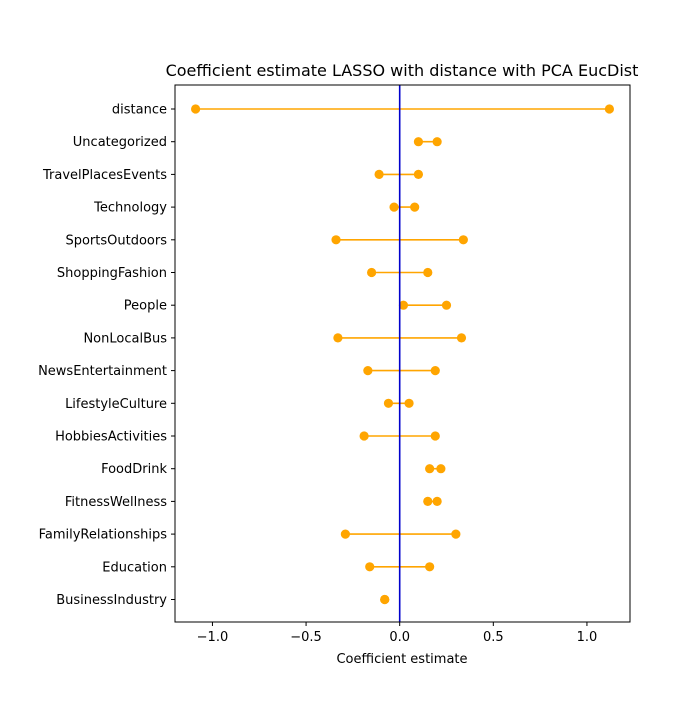 The width and height of the screenshot is (700, 704). Describe the element at coordinates (145, 306) in the screenshot. I see `y-tick-label: People` at that location.